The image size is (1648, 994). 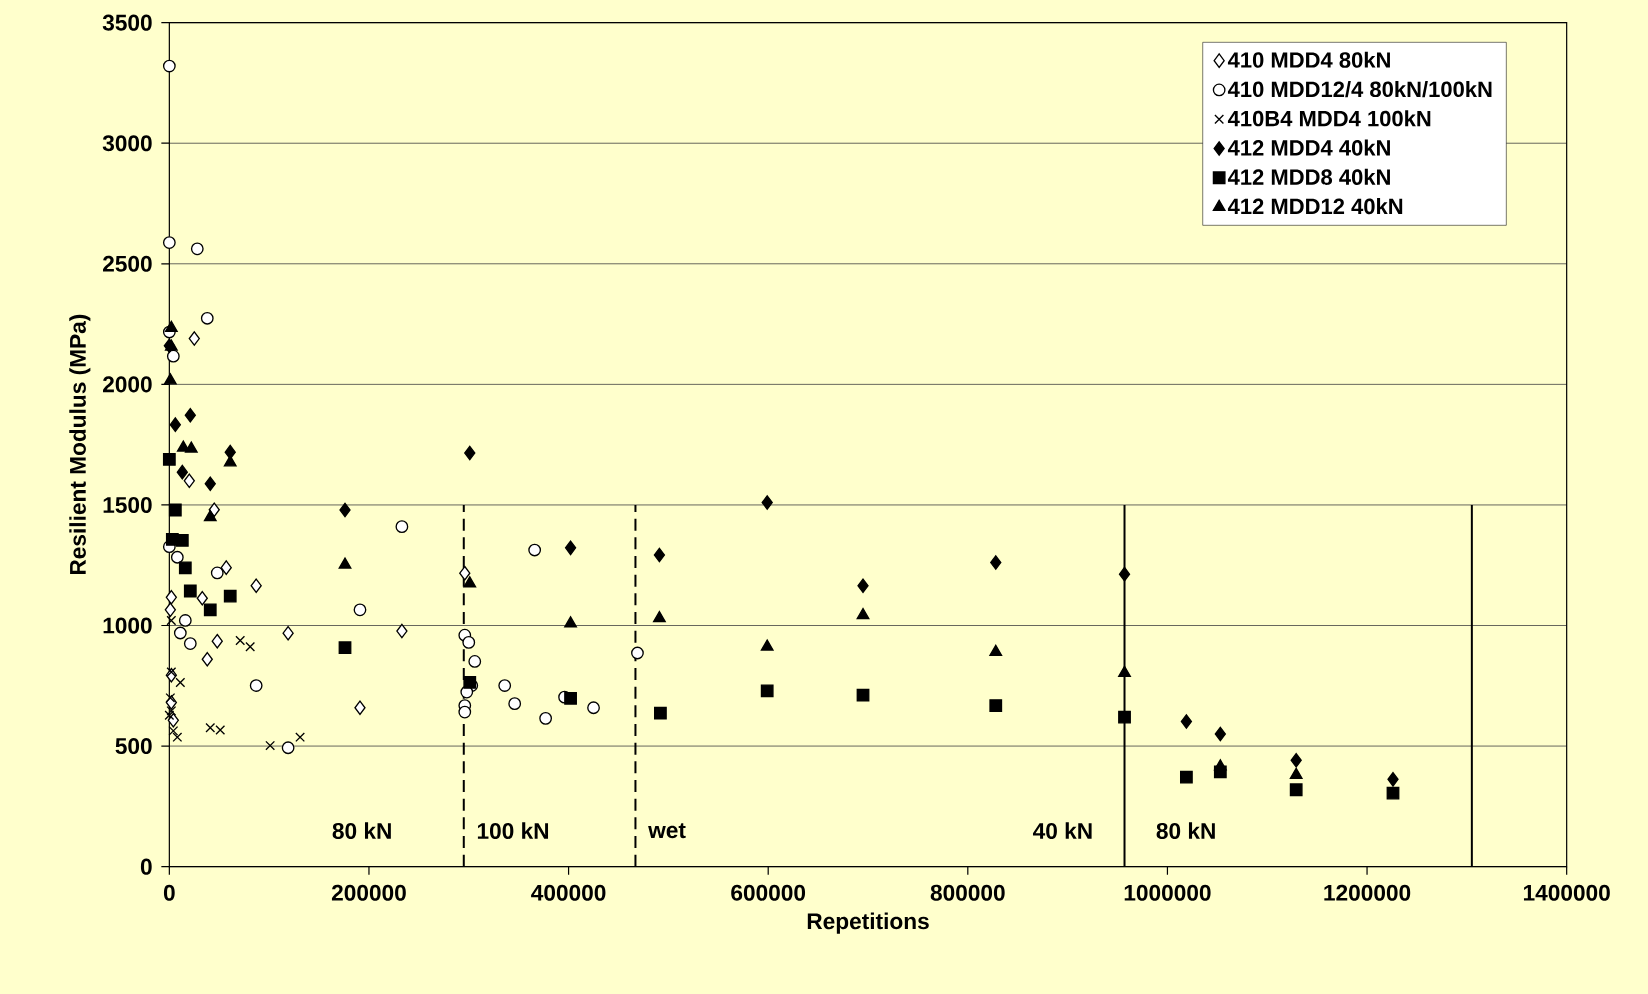 I want to click on x-tick-label: 0, so click(x=169, y=892).